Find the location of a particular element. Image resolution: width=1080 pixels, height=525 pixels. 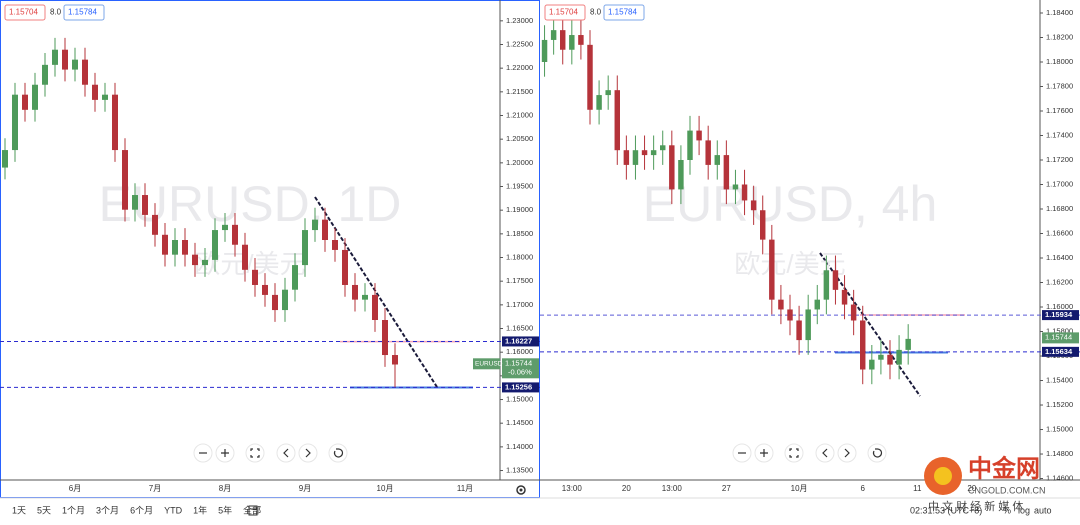

trend-line is located at coordinates (870, 324).